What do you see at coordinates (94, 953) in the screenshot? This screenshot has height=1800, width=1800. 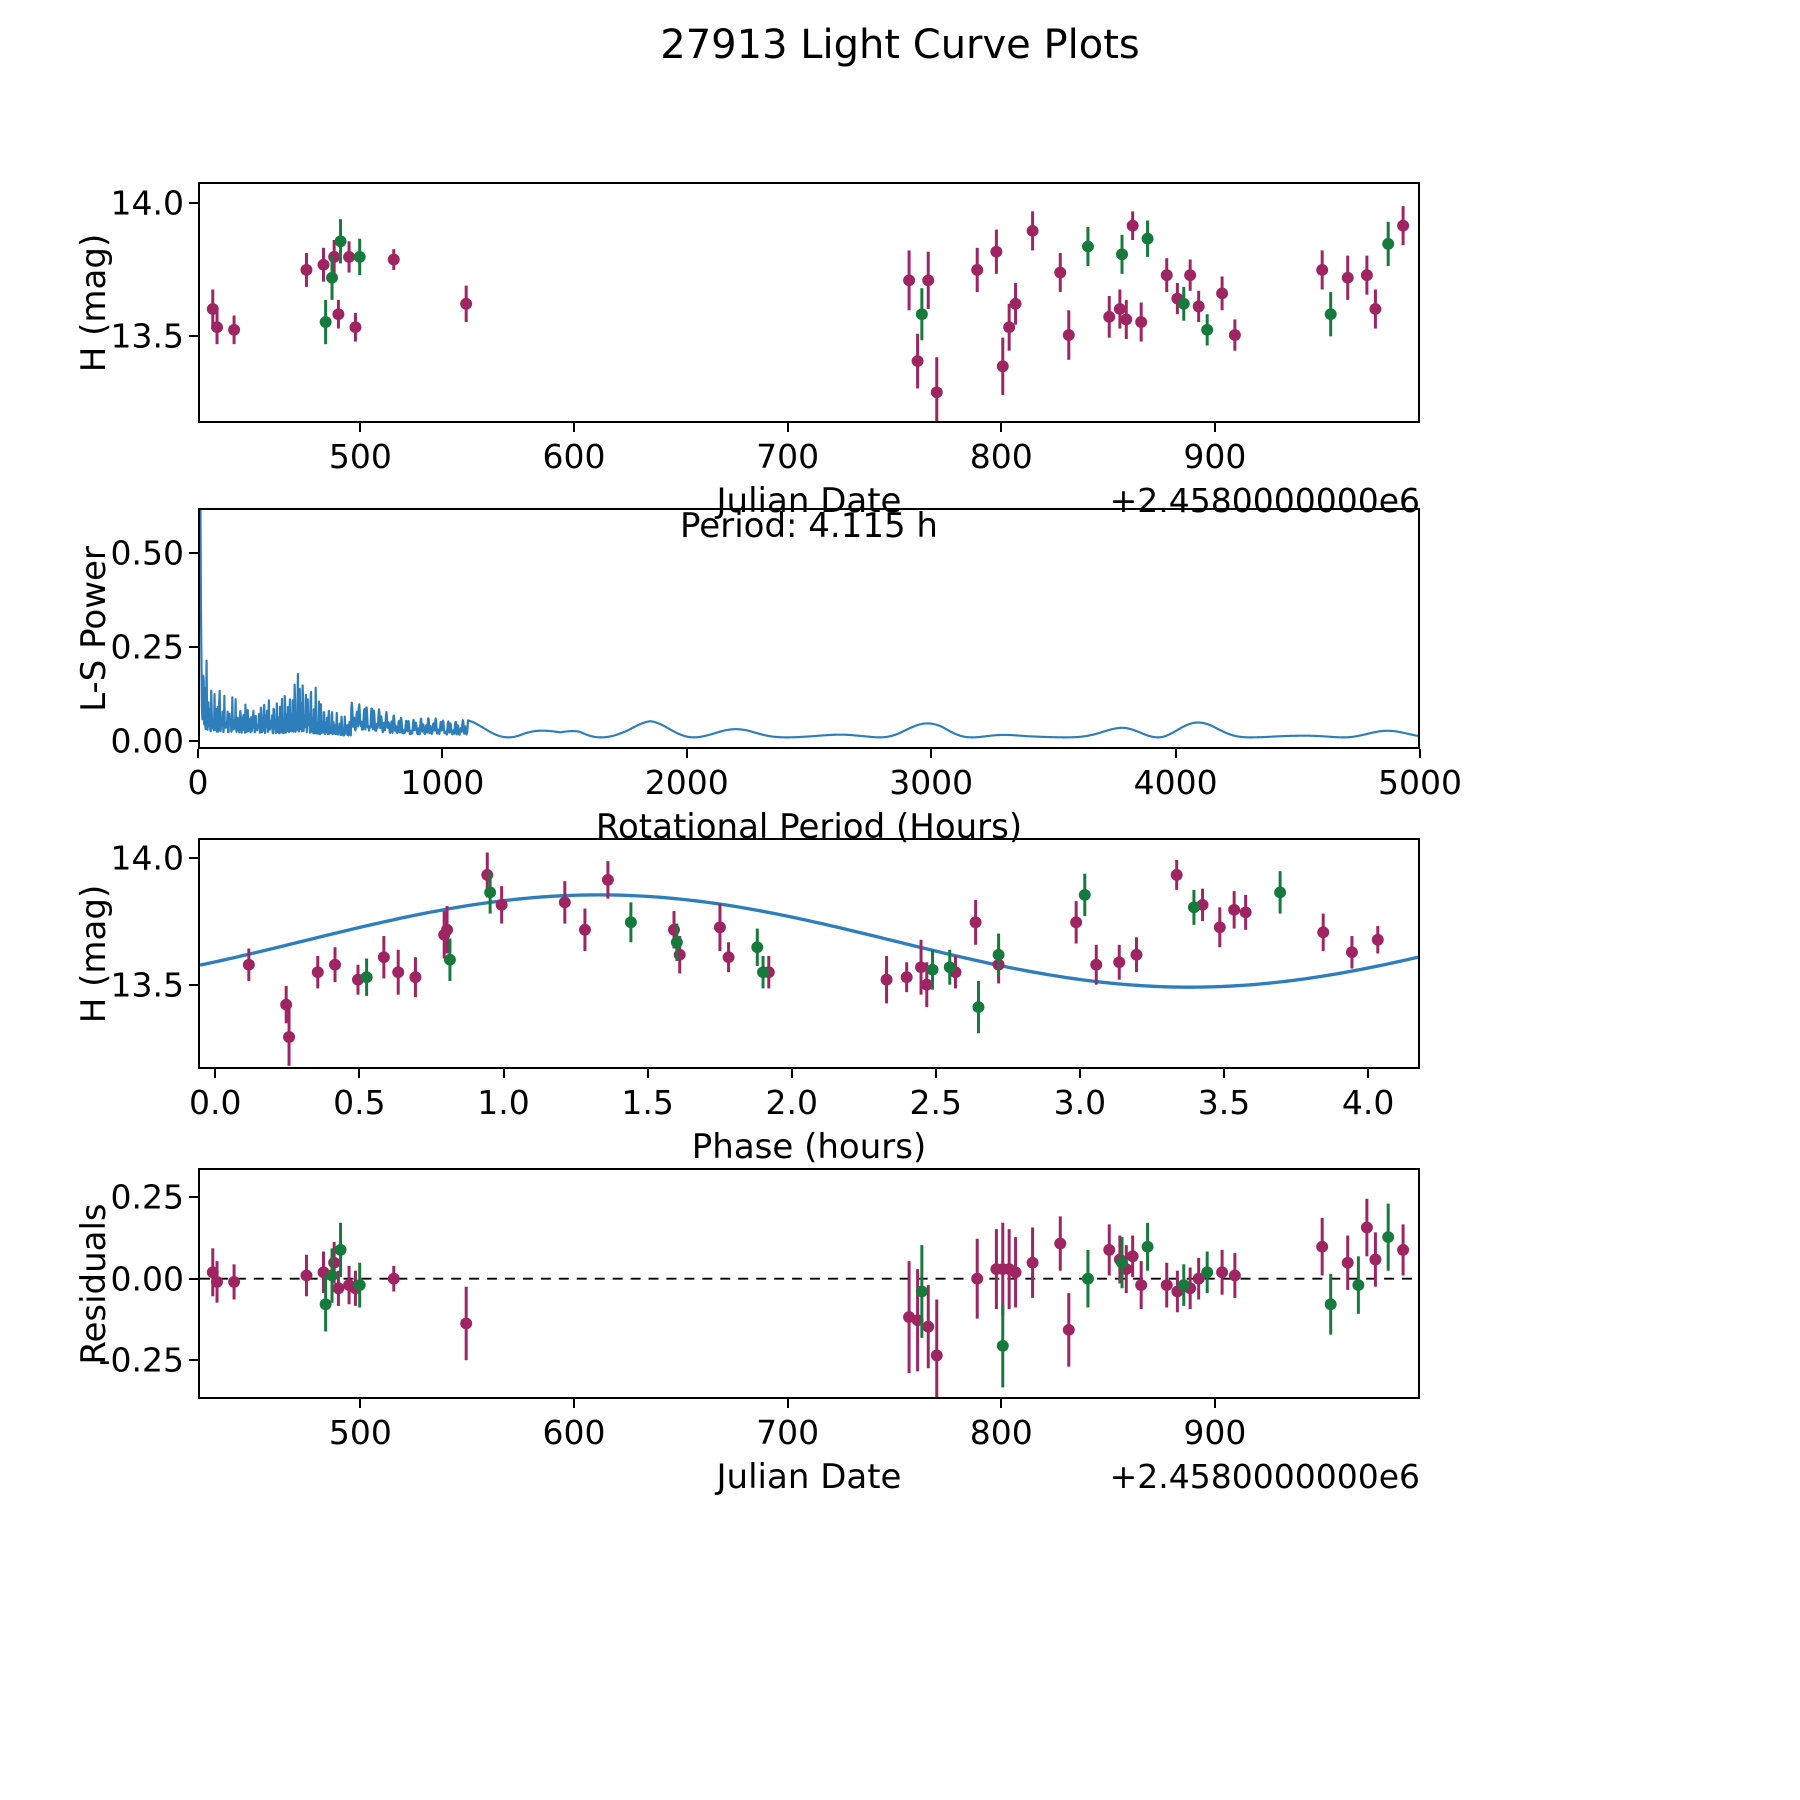 I see `yaxis-title-phase_folded: H (mag)` at bounding box center [94, 953].